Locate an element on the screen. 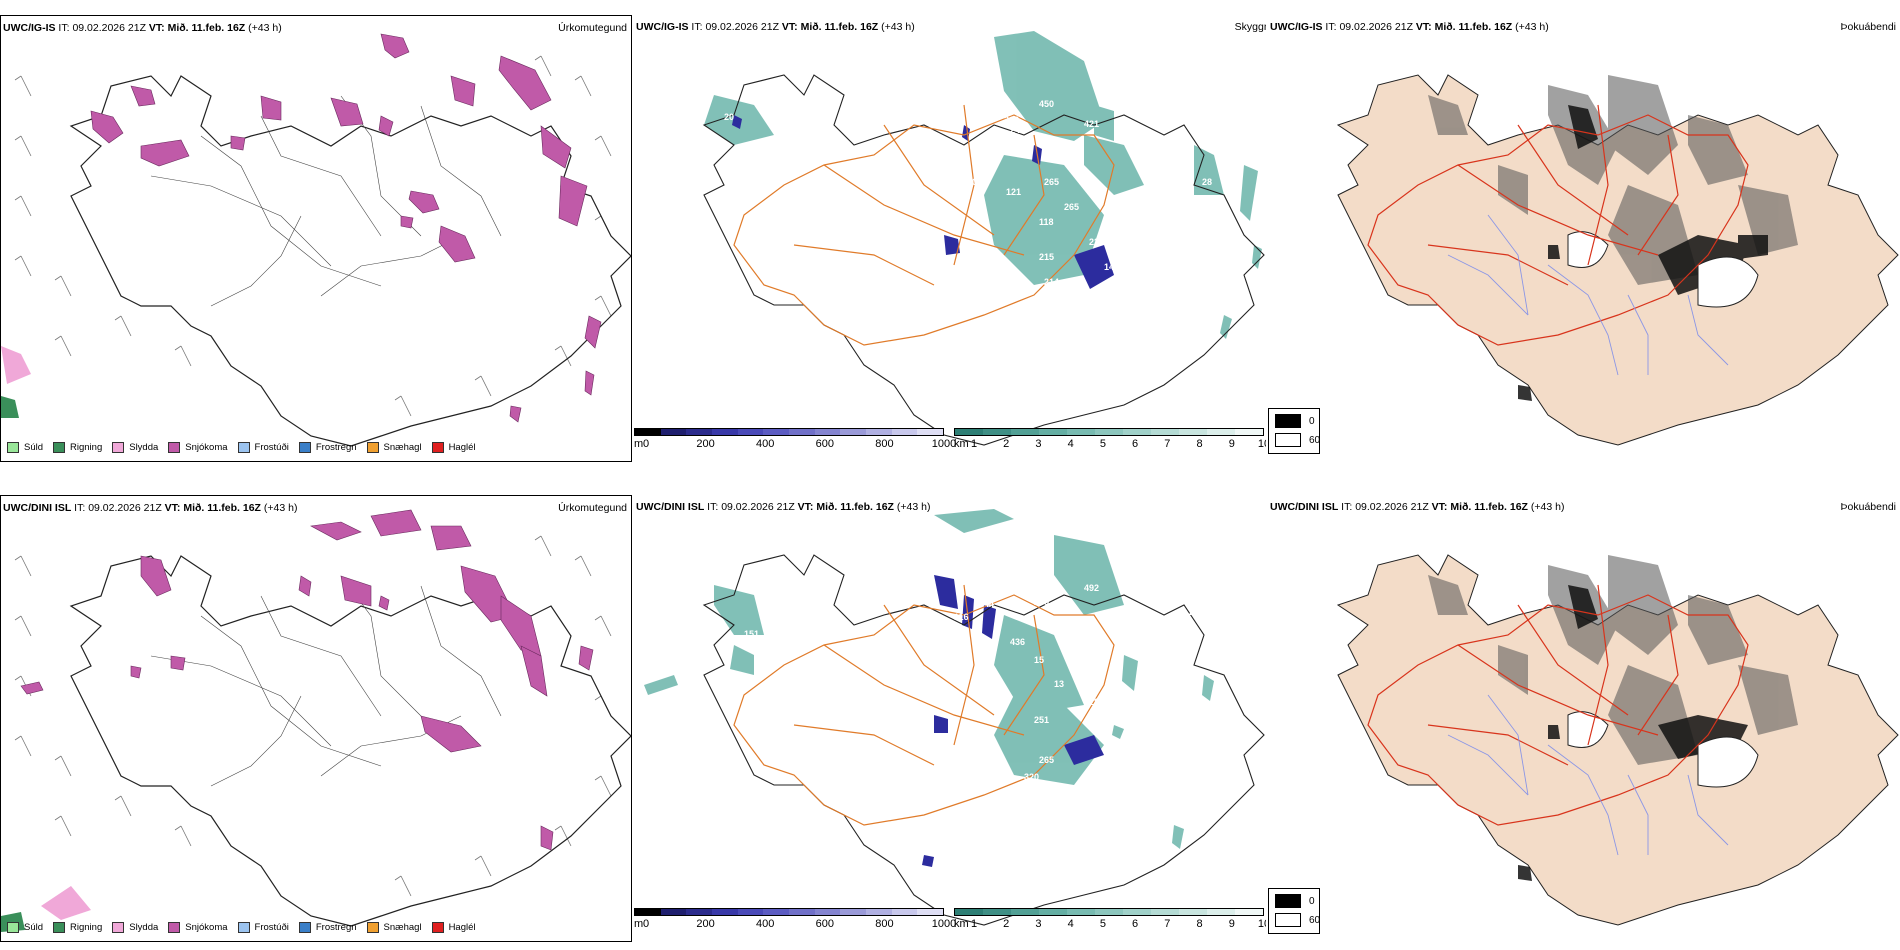 The width and height of the screenshot is (1900, 950). tick-label: 8 is located at coordinates (1199, 444).